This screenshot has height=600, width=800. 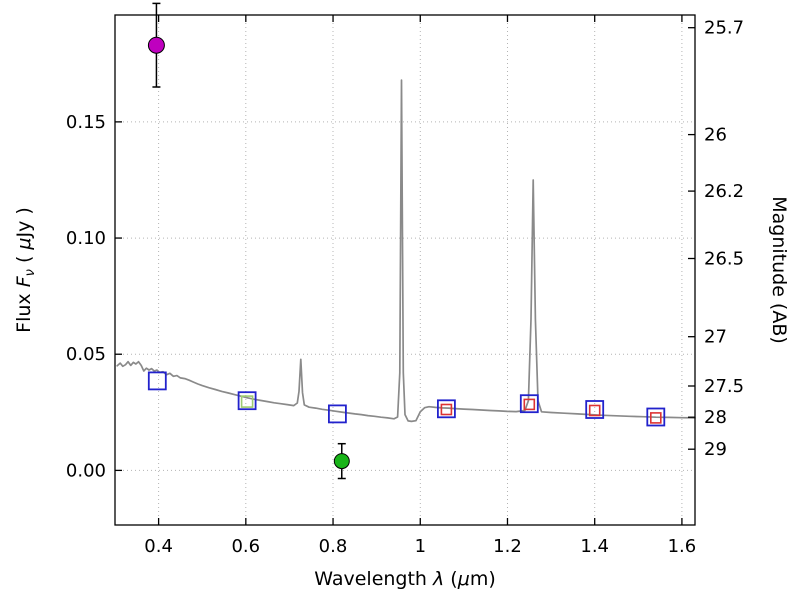 What do you see at coordinates (715, 417) in the screenshot?
I see `y-tick-label-right: 28` at bounding box center [715, 417].